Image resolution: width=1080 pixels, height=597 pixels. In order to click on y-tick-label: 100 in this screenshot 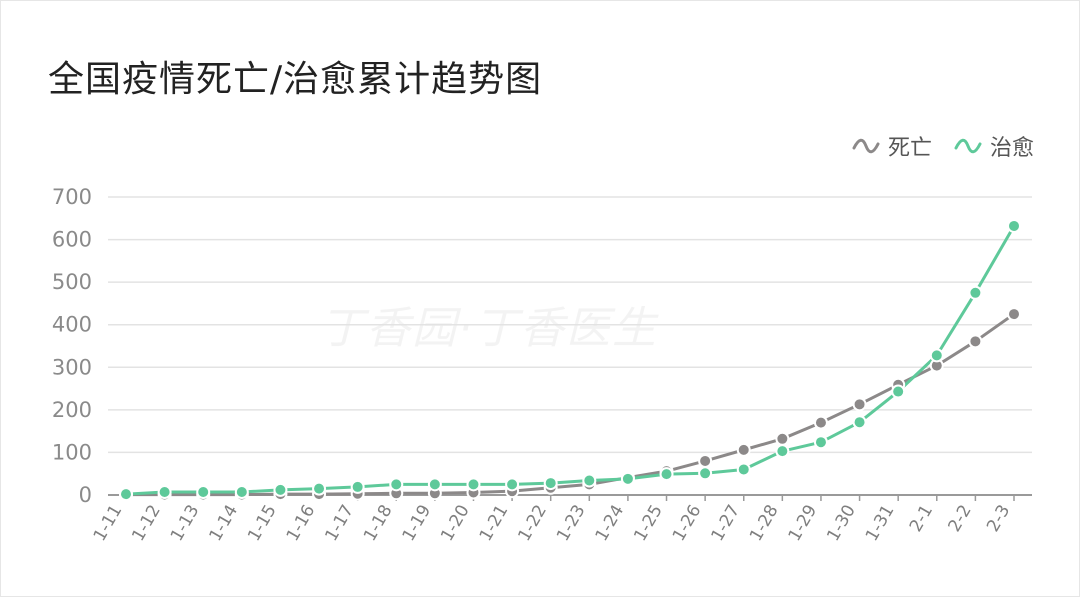, I will do `click(72, 452)`.